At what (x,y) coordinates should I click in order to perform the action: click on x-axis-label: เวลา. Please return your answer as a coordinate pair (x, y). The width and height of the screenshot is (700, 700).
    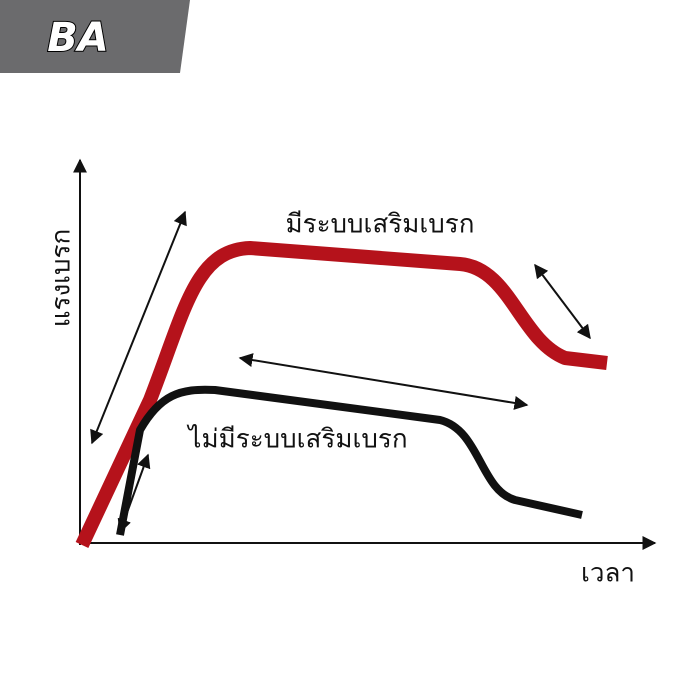
    Looking at the image, I should click on (608, 574).